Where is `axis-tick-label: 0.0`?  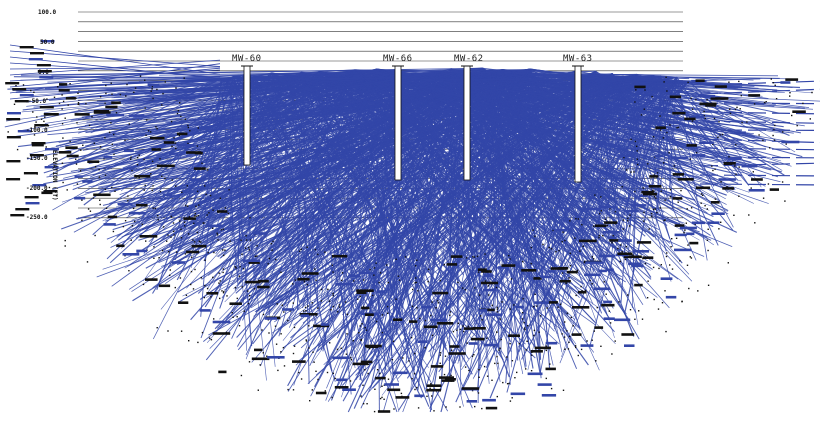
axis-tick-label: 0.0 is located at coordinates (43, 72).